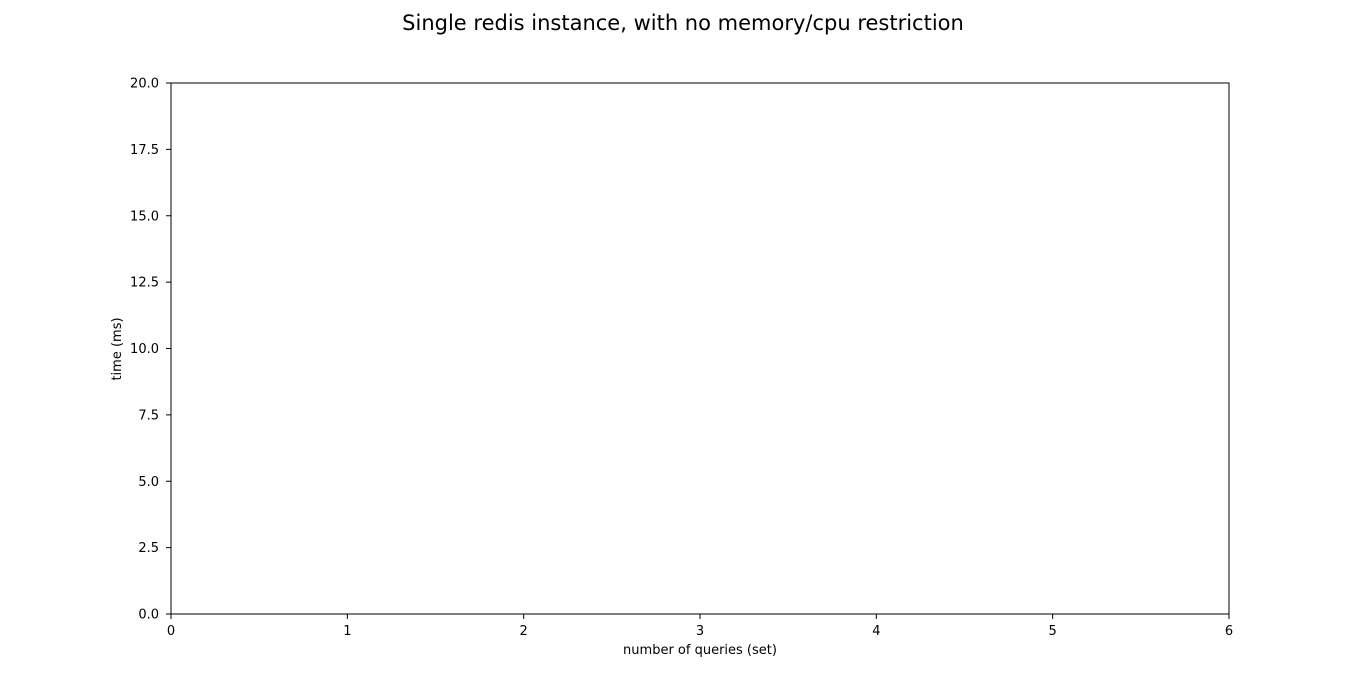  I want to click on y-tick-label: 5.0, so click(148, 482).